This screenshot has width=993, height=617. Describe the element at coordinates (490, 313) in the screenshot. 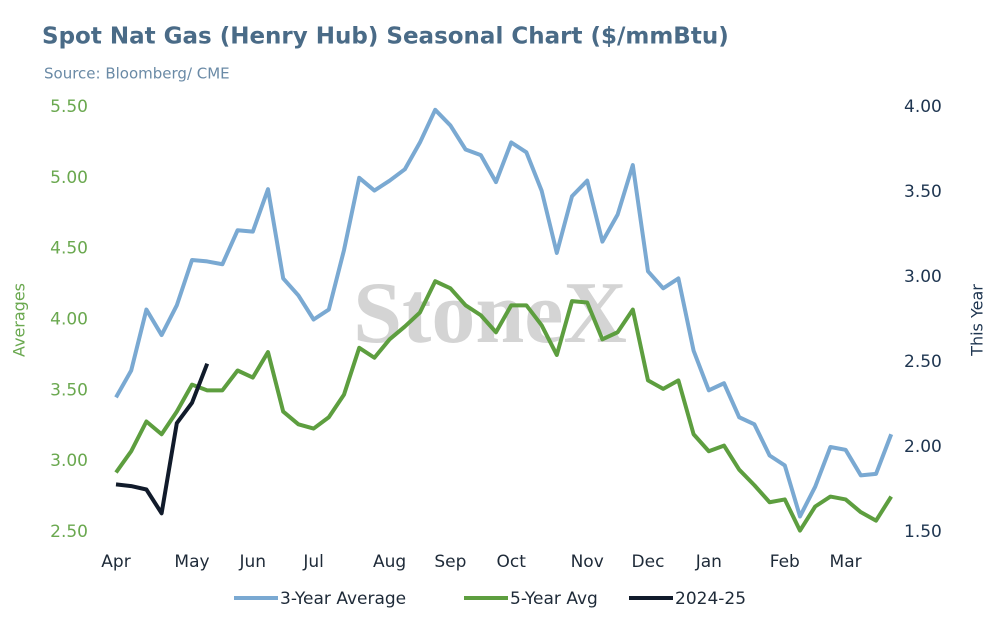

I see `watermark: StoneX` at that location.